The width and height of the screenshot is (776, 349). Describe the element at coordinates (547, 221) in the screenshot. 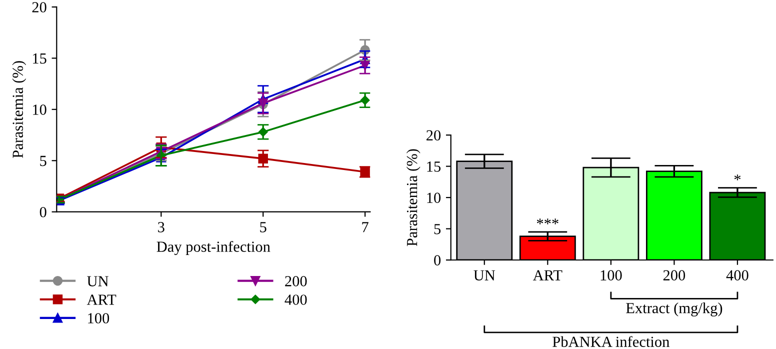

I see `annotation: ***` at that location.